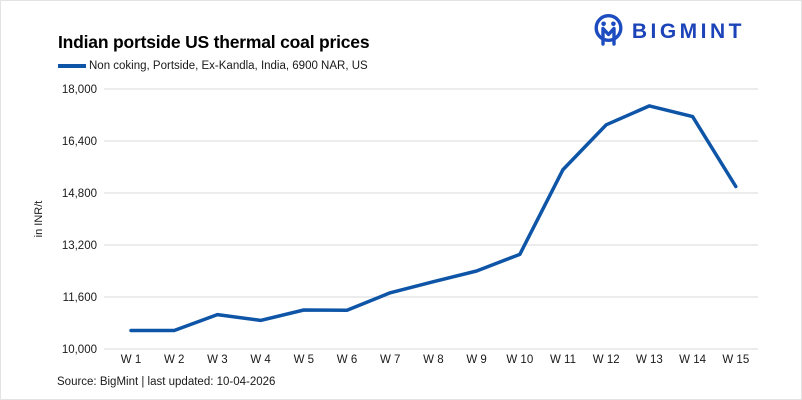  I want to click on y-axis-tick-label: 18,000, so click(79, 90).